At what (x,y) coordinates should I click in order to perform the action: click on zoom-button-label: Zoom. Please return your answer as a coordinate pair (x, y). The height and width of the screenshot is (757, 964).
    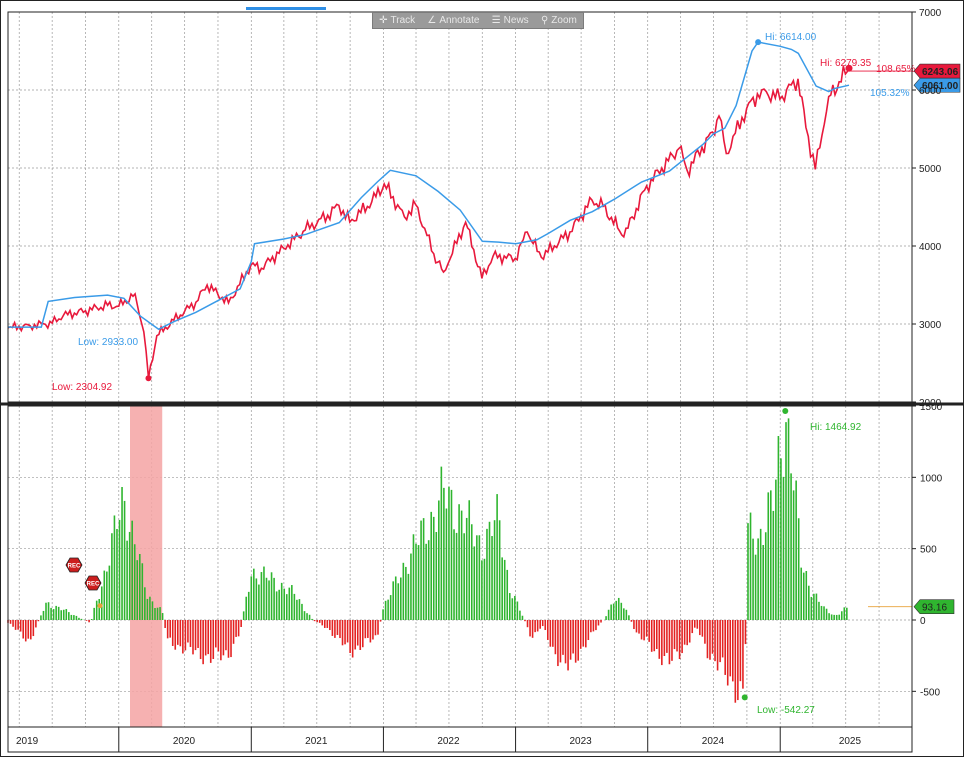
    Looking at the image, I should click on (564, 20).